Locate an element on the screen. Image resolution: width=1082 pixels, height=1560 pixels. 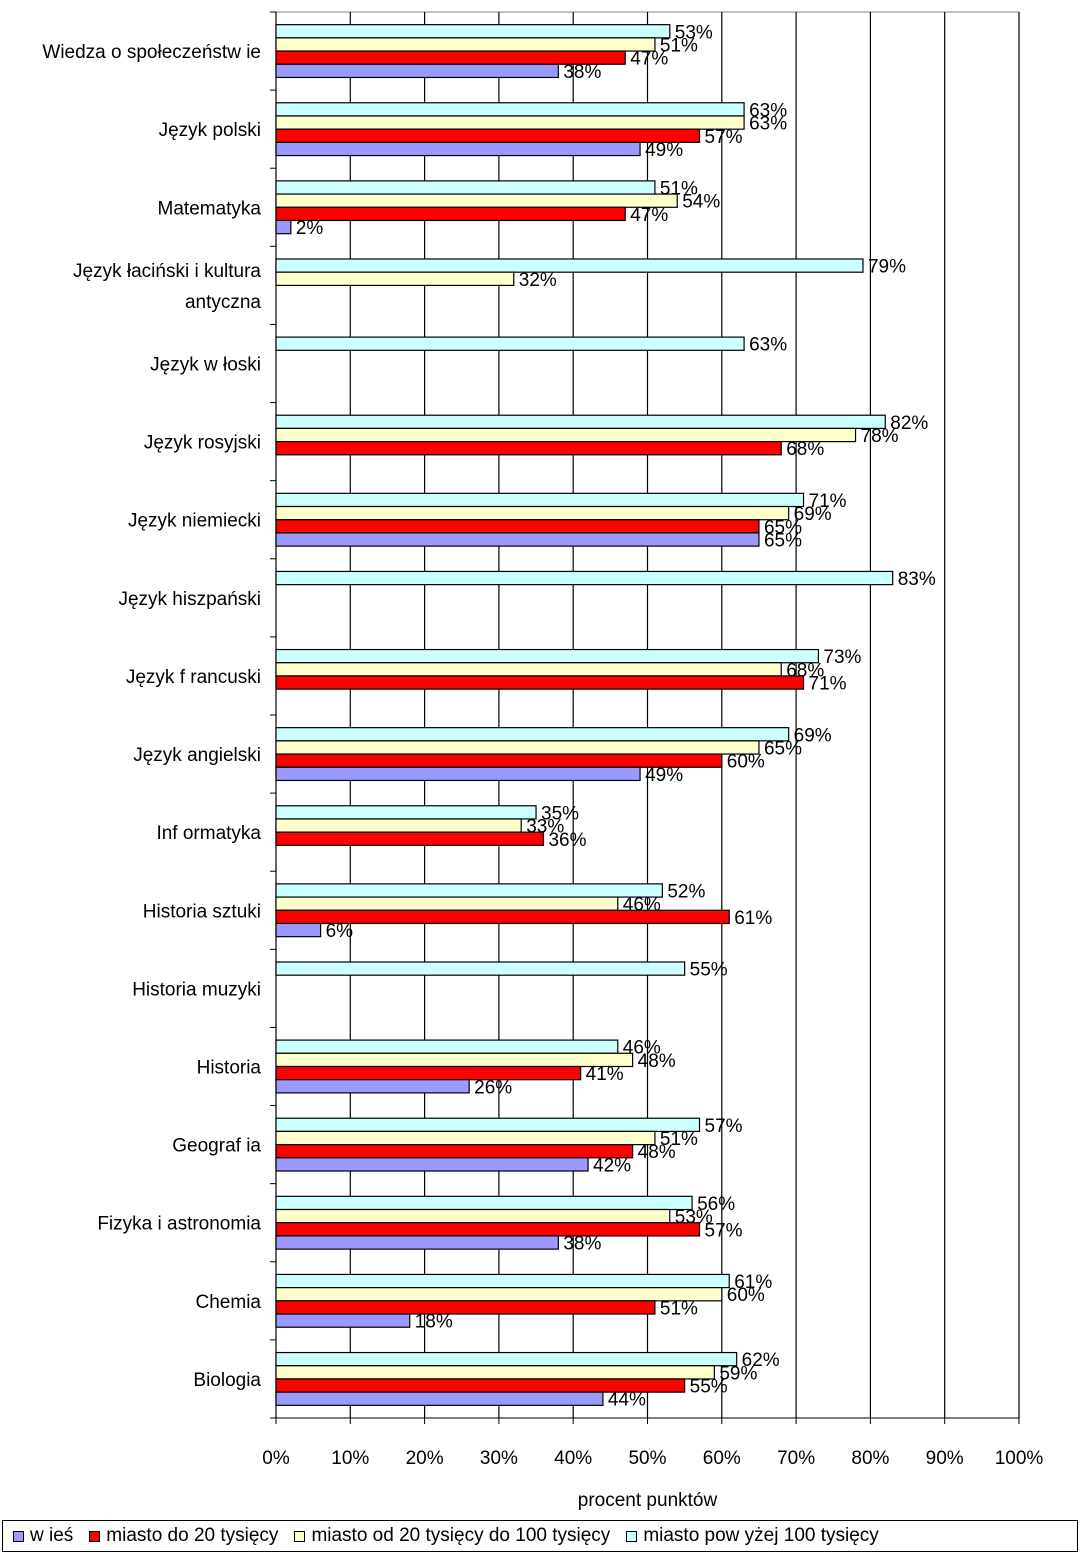
data-label: 38% is located at coordinates (582, 1244).